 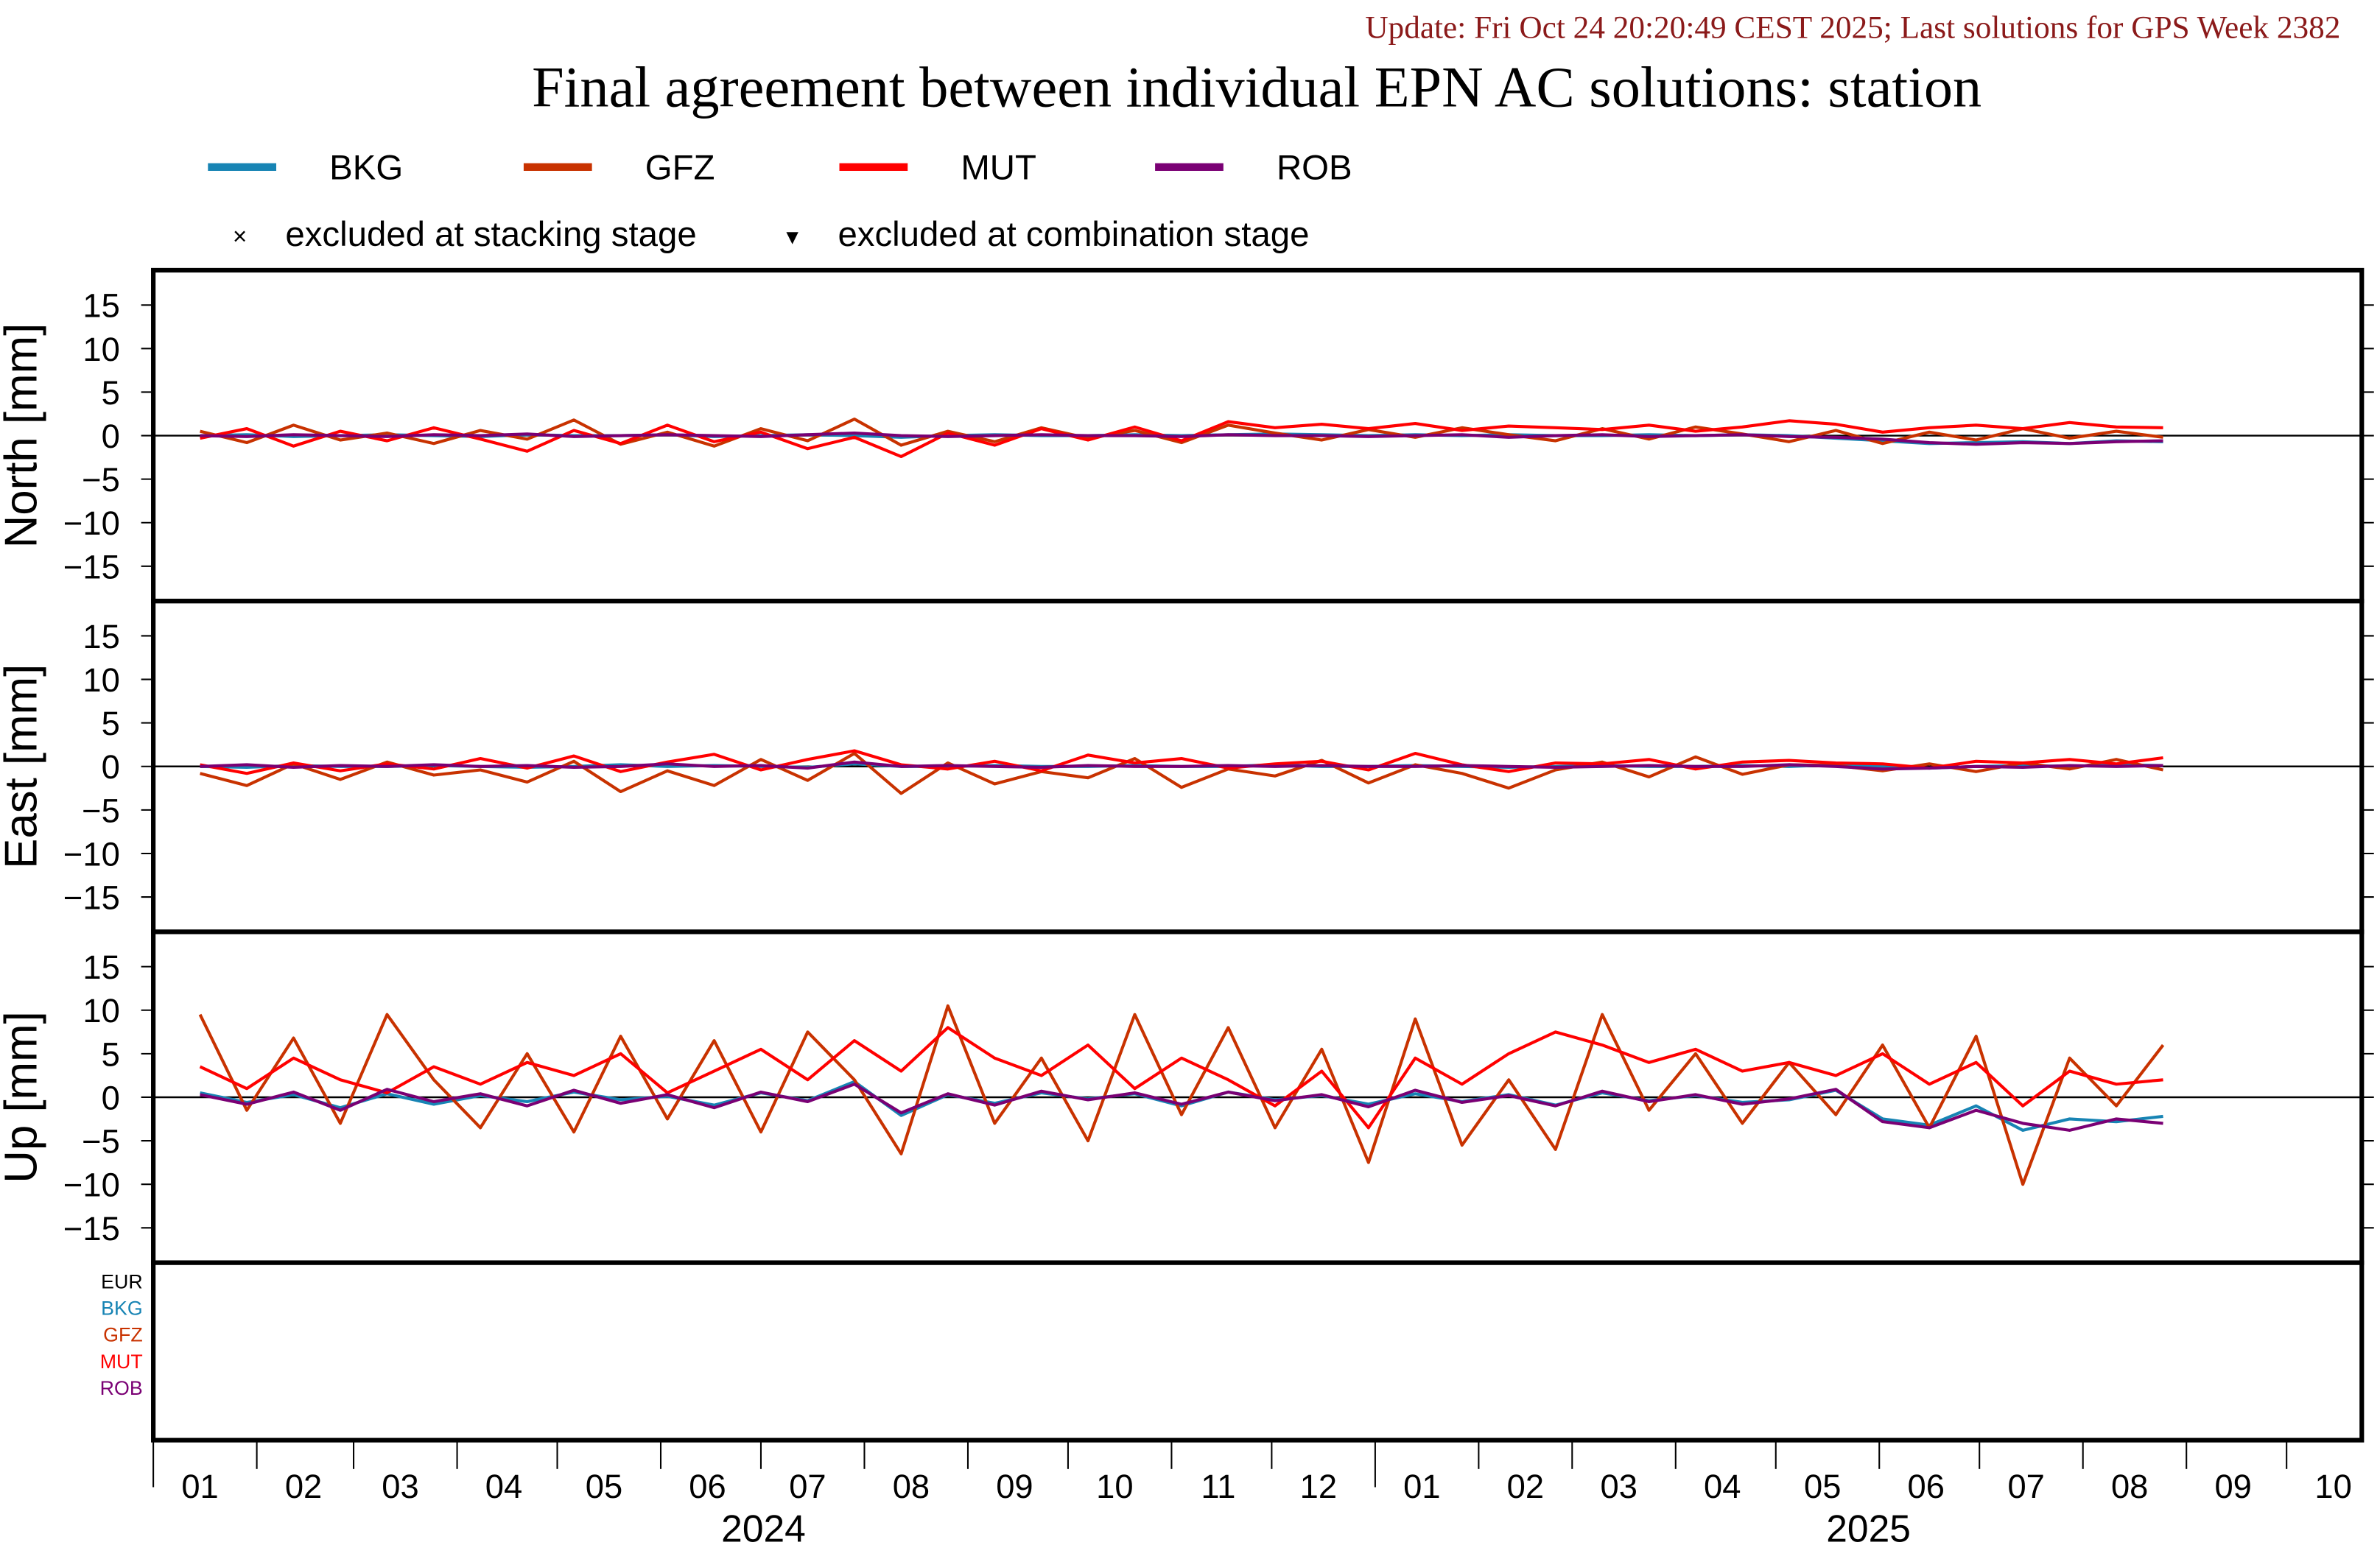 What do you see at coordinates (240, 236) in the screenshot?
I see `excluded-stacking-icon: ×` at bounding box center [240, 236].